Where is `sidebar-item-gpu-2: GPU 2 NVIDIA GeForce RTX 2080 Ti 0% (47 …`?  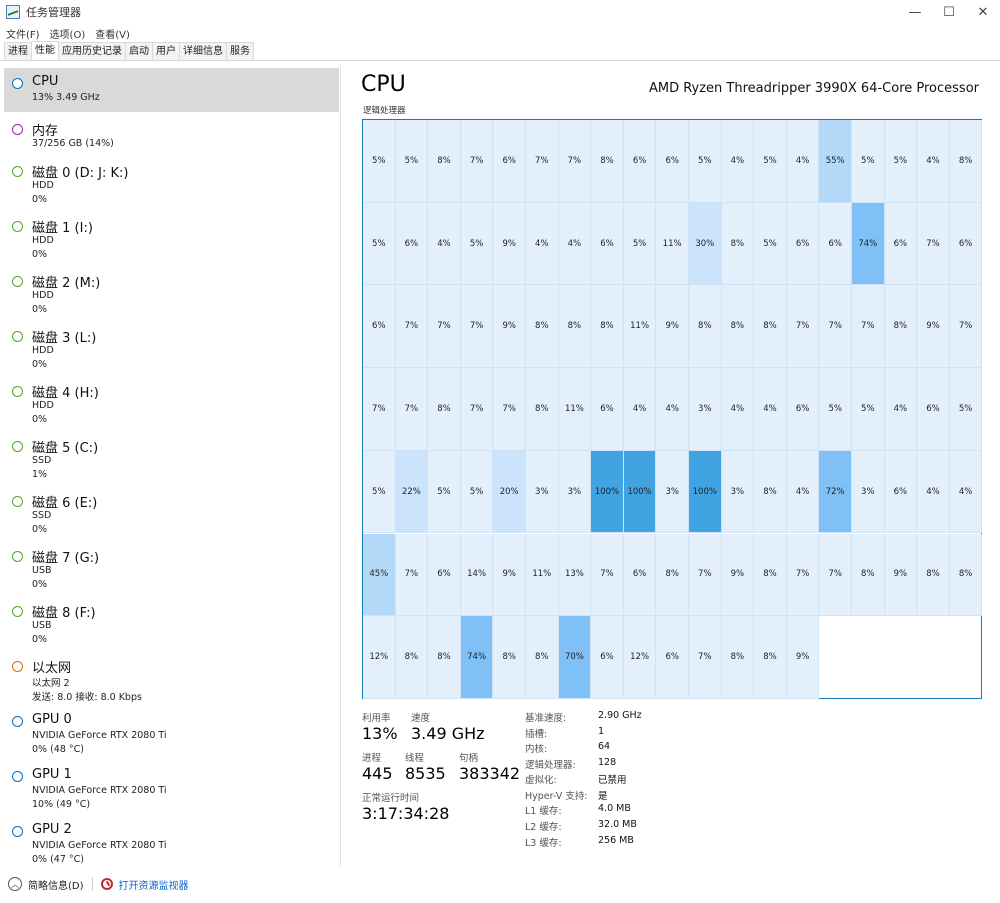 sidebar-item-gpu-2: GPU 2 NVIDIA GeForce RTX 2080 Ti 0% (47 … is located at coordinates (171, 840).